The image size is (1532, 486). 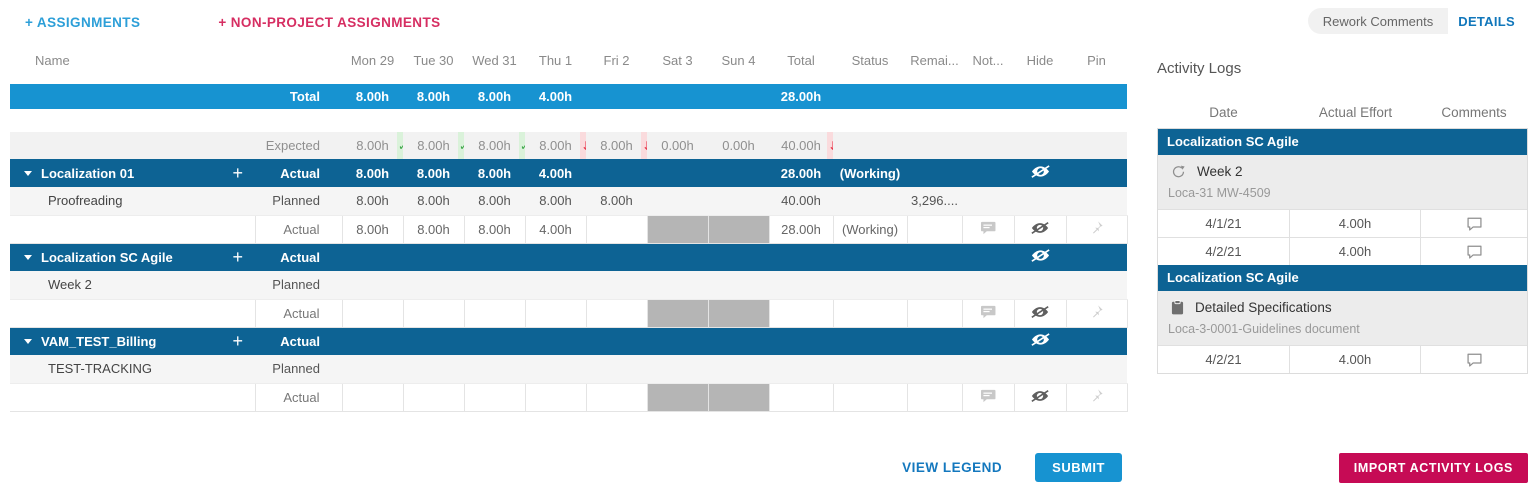 What do you see at coordinates (329, 22) in the screenshot?
I see `add-non-project-assignments-link: + NON-PROJECT ASSIGNMENTS` at bounding box center [329, 22].